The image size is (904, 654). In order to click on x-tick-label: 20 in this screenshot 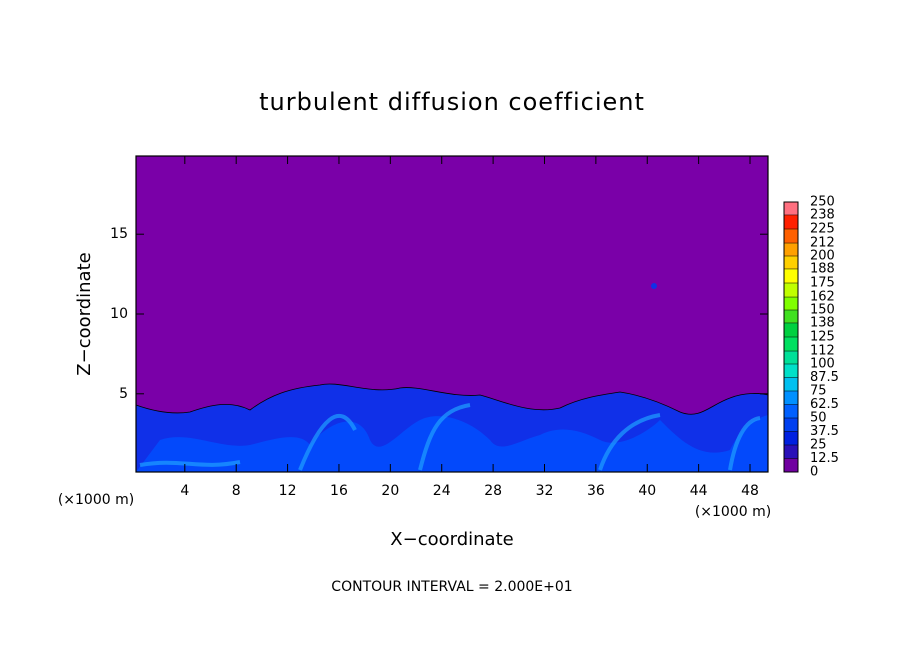, I will do `click(390, 491)`.